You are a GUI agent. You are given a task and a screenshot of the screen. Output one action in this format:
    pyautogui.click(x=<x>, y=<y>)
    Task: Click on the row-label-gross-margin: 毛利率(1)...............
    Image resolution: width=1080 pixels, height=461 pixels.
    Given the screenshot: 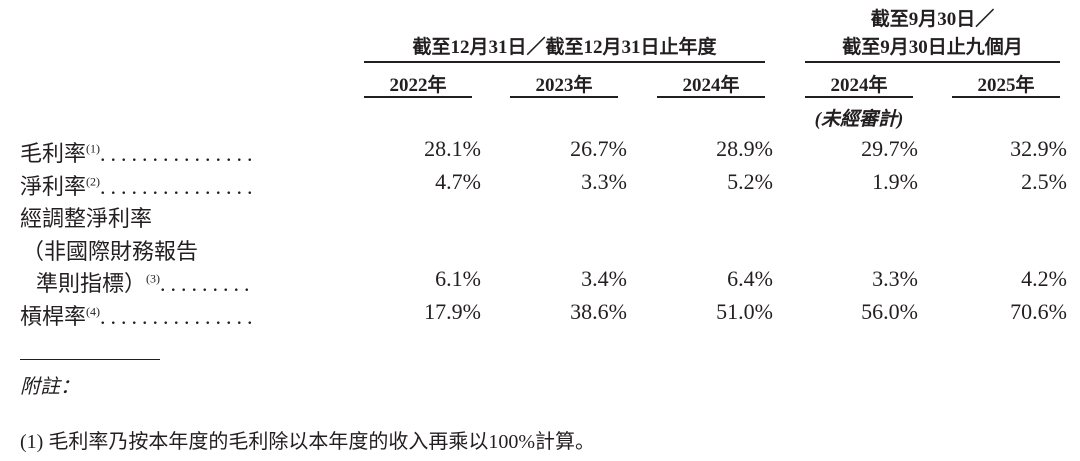 What is the action you would take?
    pyautogui.click(x=139, y=153)
    